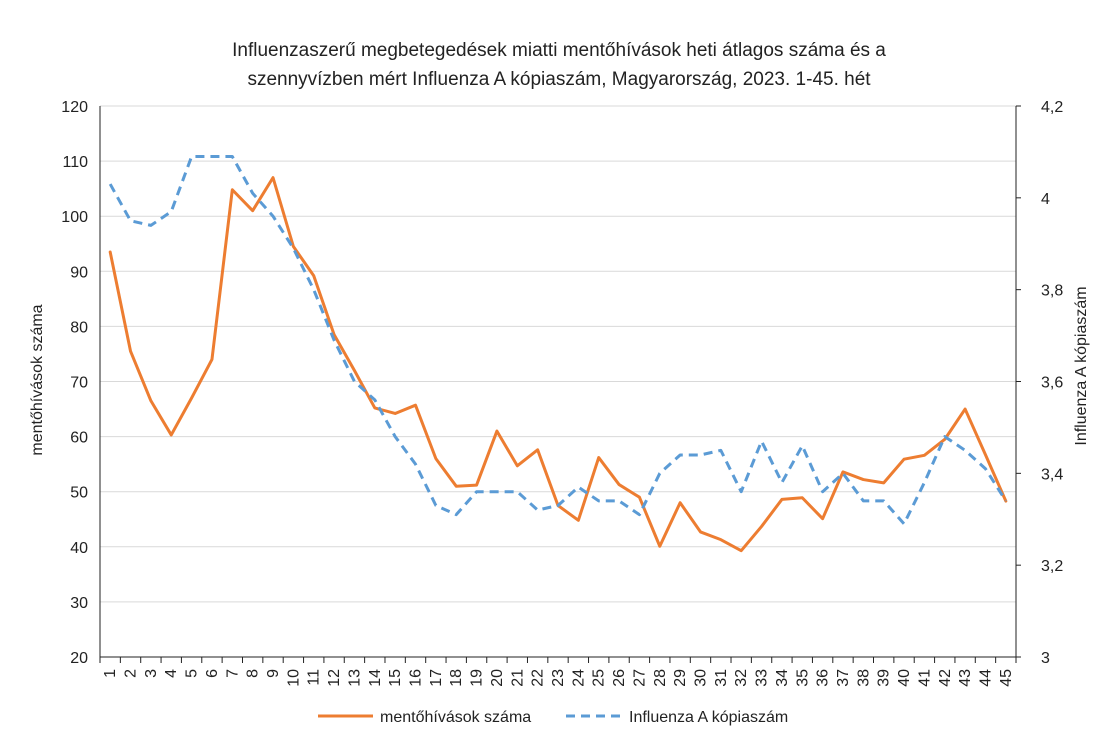  What do you see at coordinates (456, 678) in the screenshot?
I see `x-tick-label: 18` at bounding box center [456, 678].